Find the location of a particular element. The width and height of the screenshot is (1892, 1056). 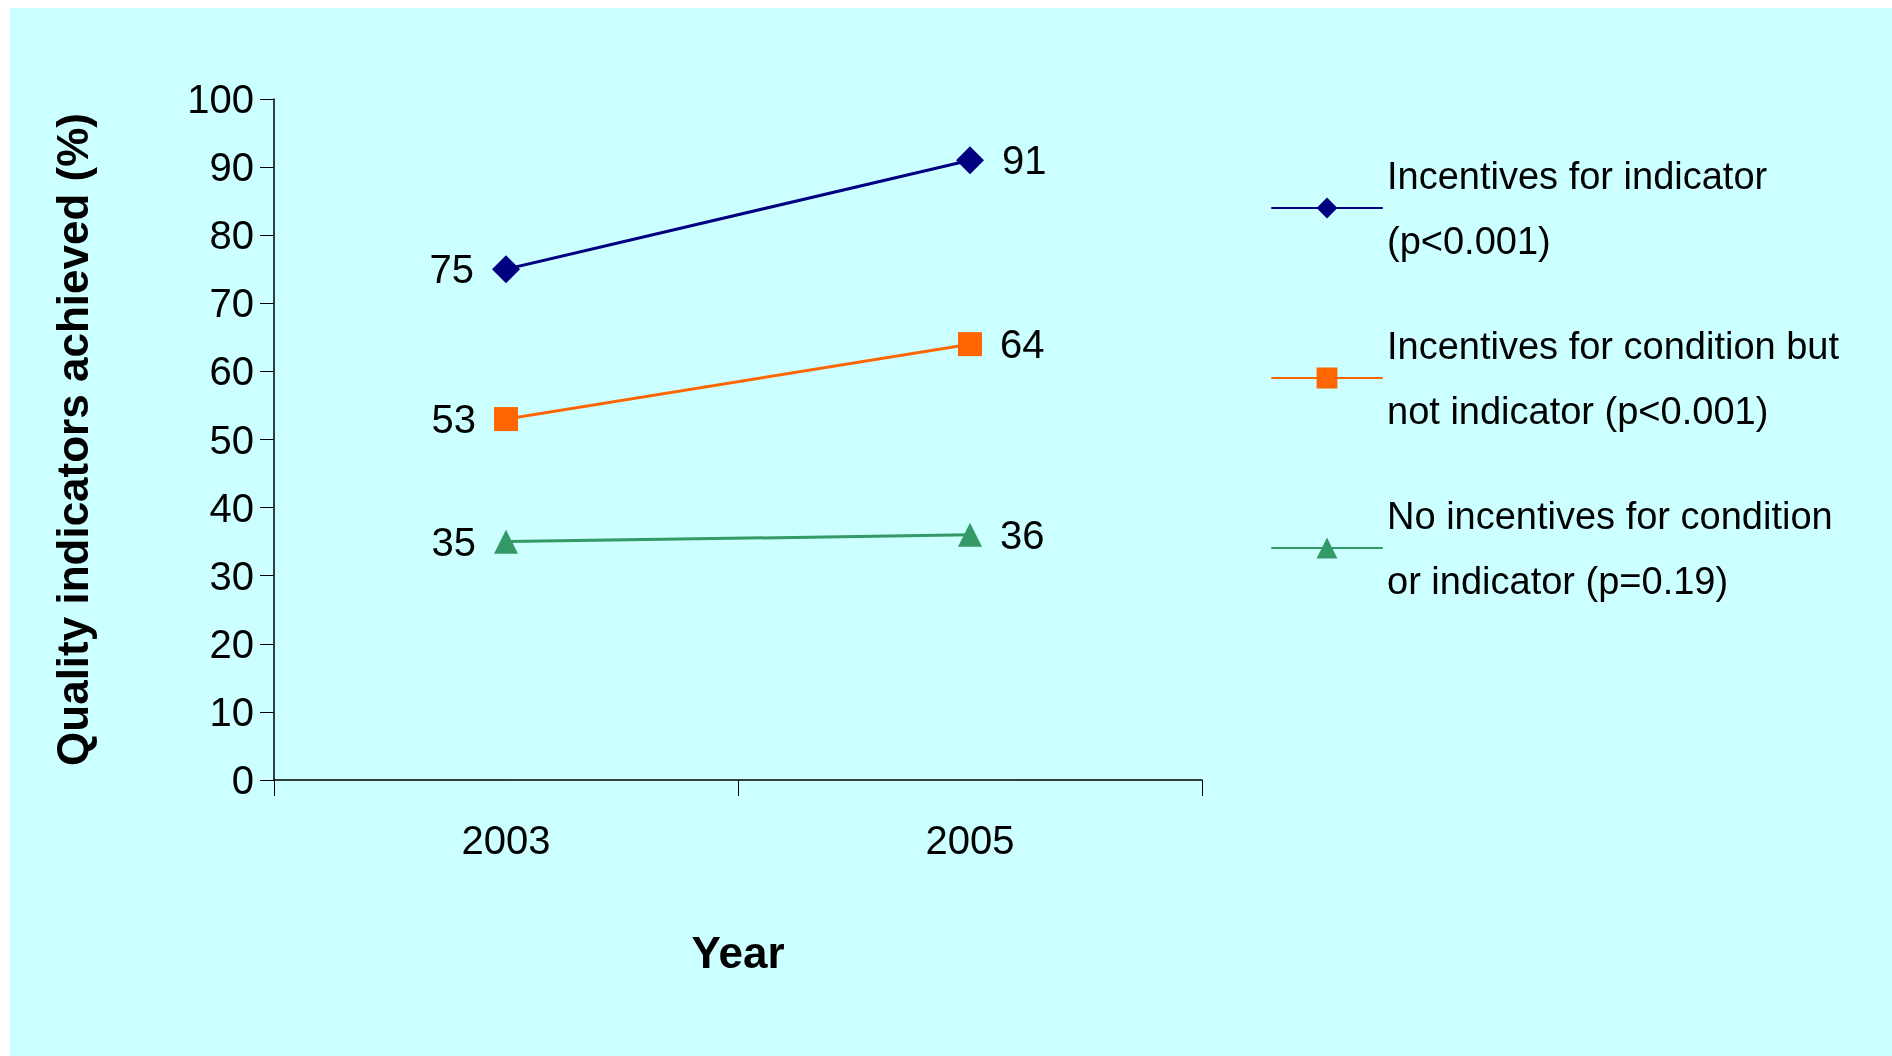

legend-label: No incentives for condition or indicator (p=0.19) is located at coordinates (1615, 548).